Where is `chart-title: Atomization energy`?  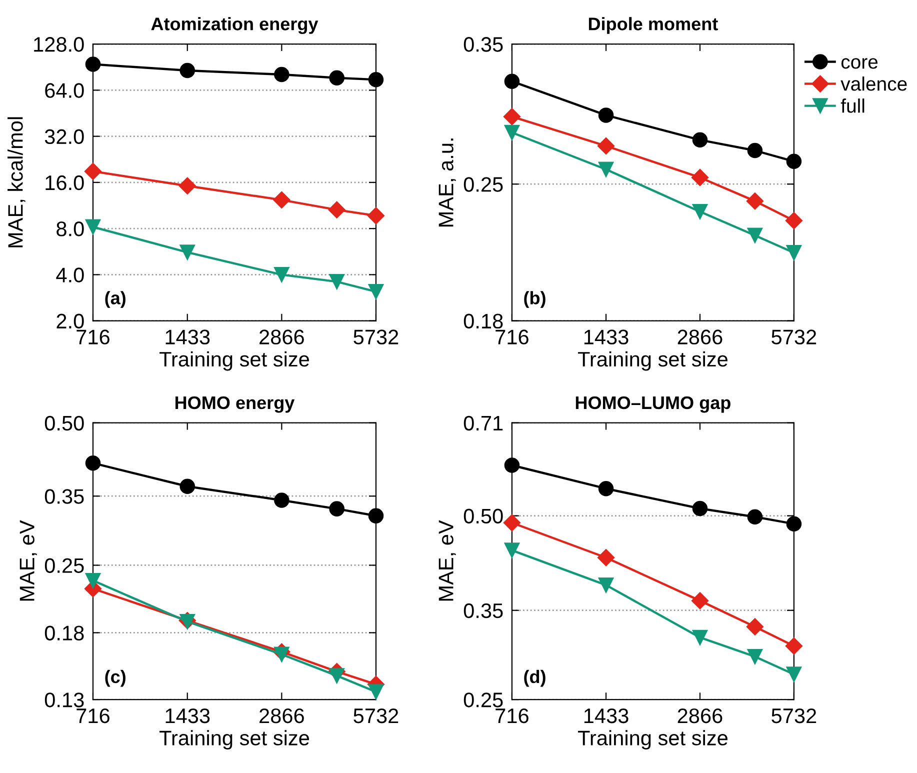 chart-title: Atomization energy is located at coordinates (234, 25).